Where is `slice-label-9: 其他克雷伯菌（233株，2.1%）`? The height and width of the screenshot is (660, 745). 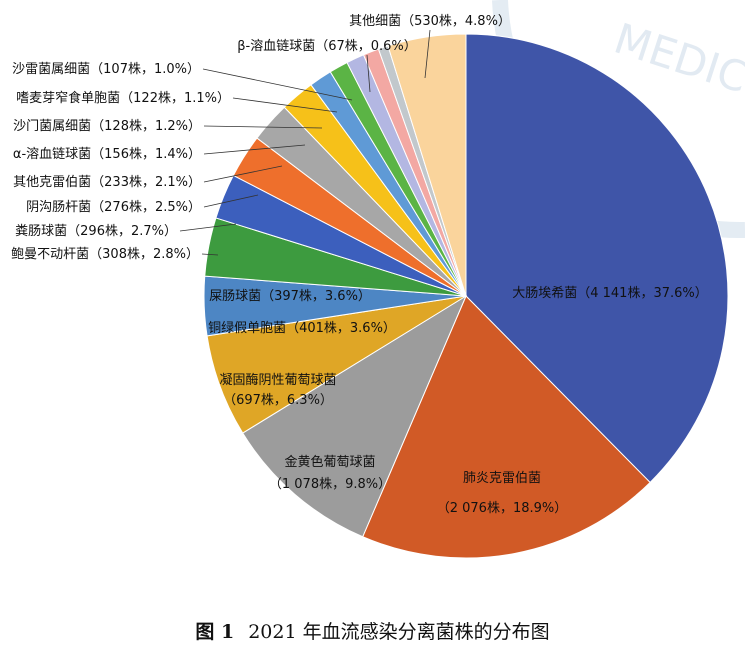 slice-label-9: 其他克雷伯菌（233株，2.1%） is located at coordinates (107, 182).